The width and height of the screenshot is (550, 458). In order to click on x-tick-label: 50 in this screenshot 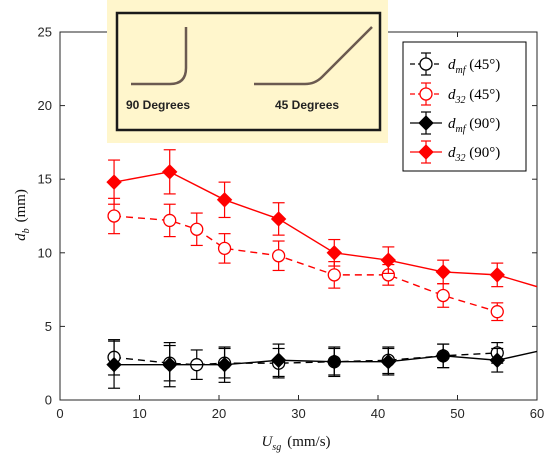, I will do `click(457, 413)`.